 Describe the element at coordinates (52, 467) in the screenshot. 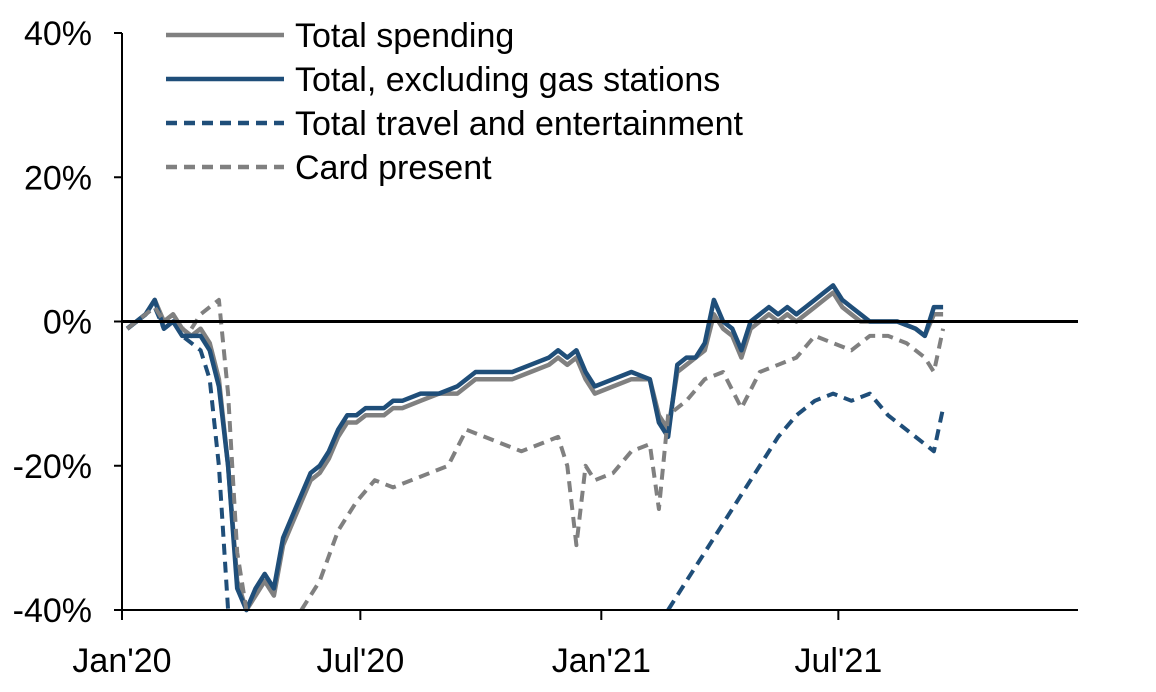

I see `y-tick-label: -20%` at that location.